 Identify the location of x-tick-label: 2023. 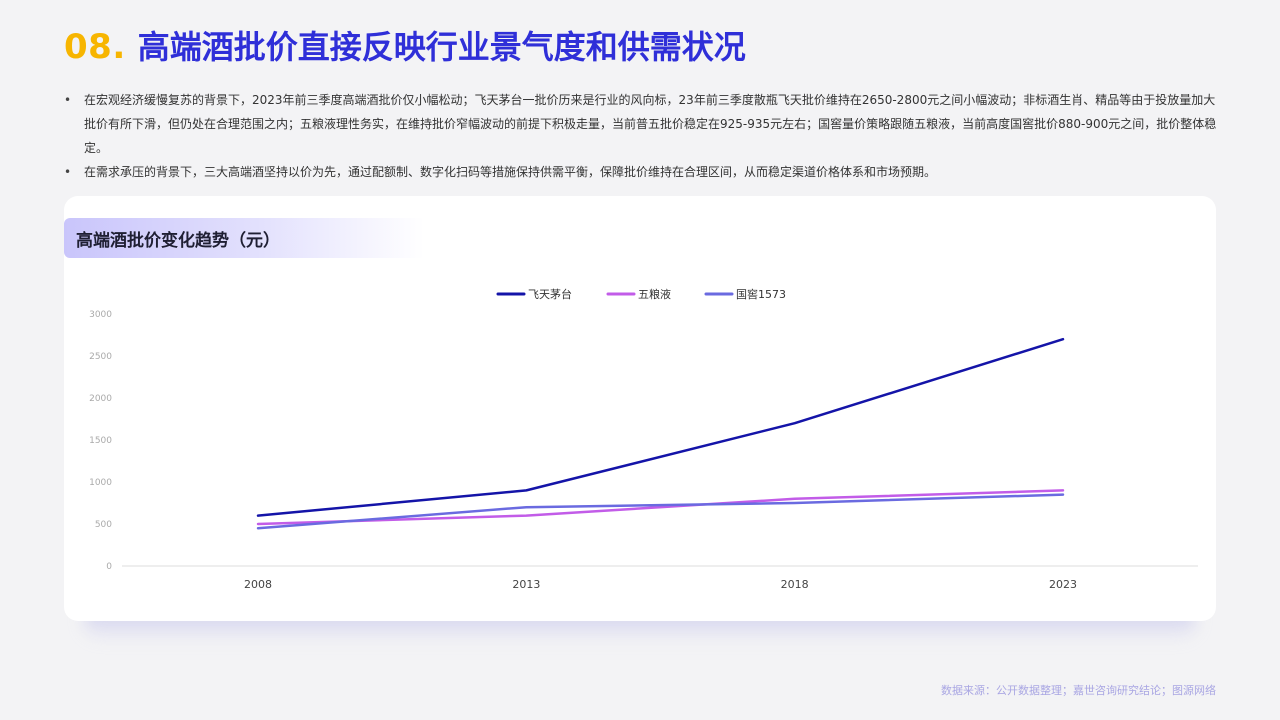
(1063, 584).